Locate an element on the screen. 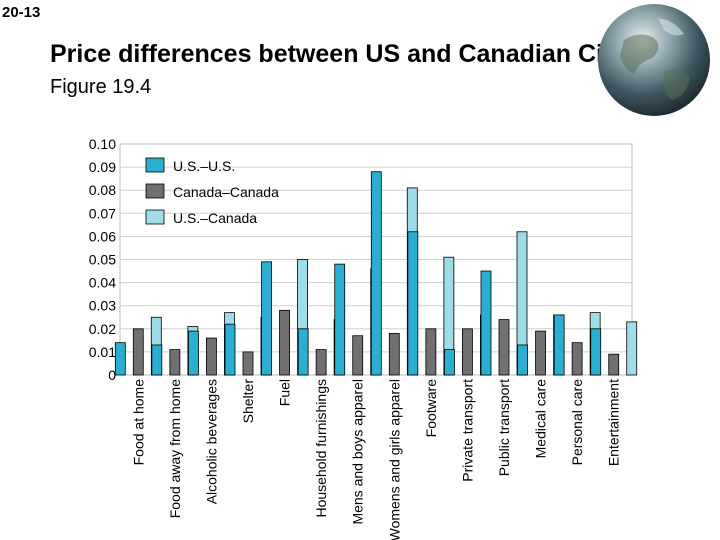  x-tick-label: Entertainment is located at coordinates (614, 422).